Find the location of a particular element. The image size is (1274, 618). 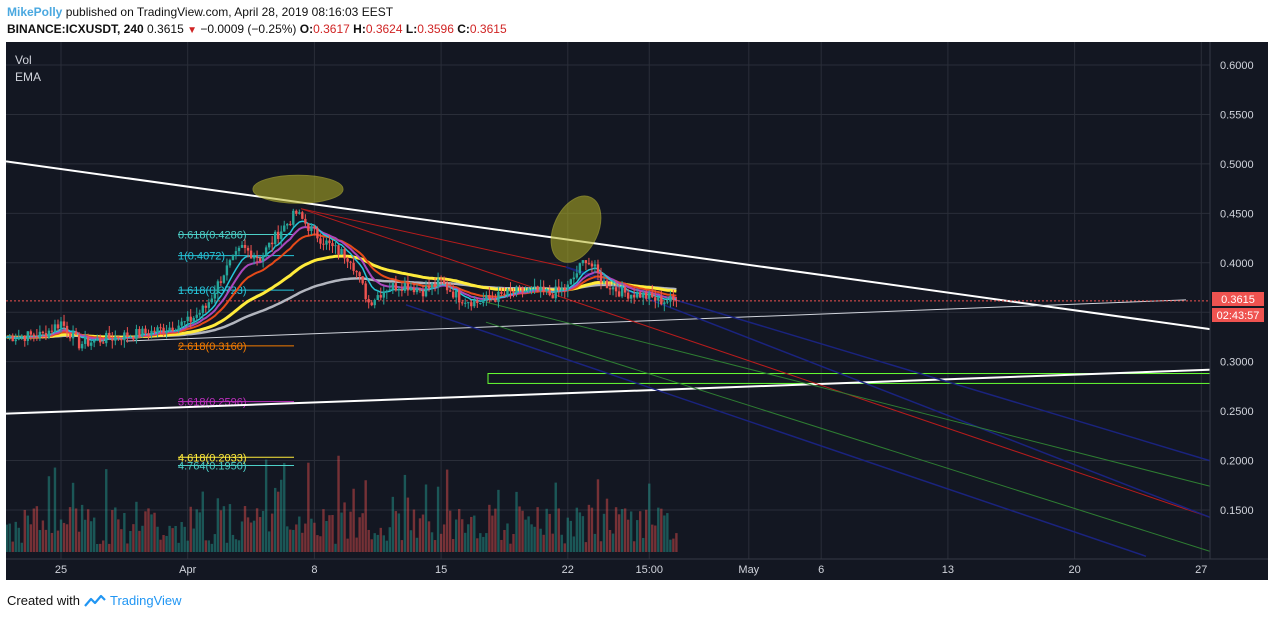

low-label: L: is located at coordinates (411, 29).